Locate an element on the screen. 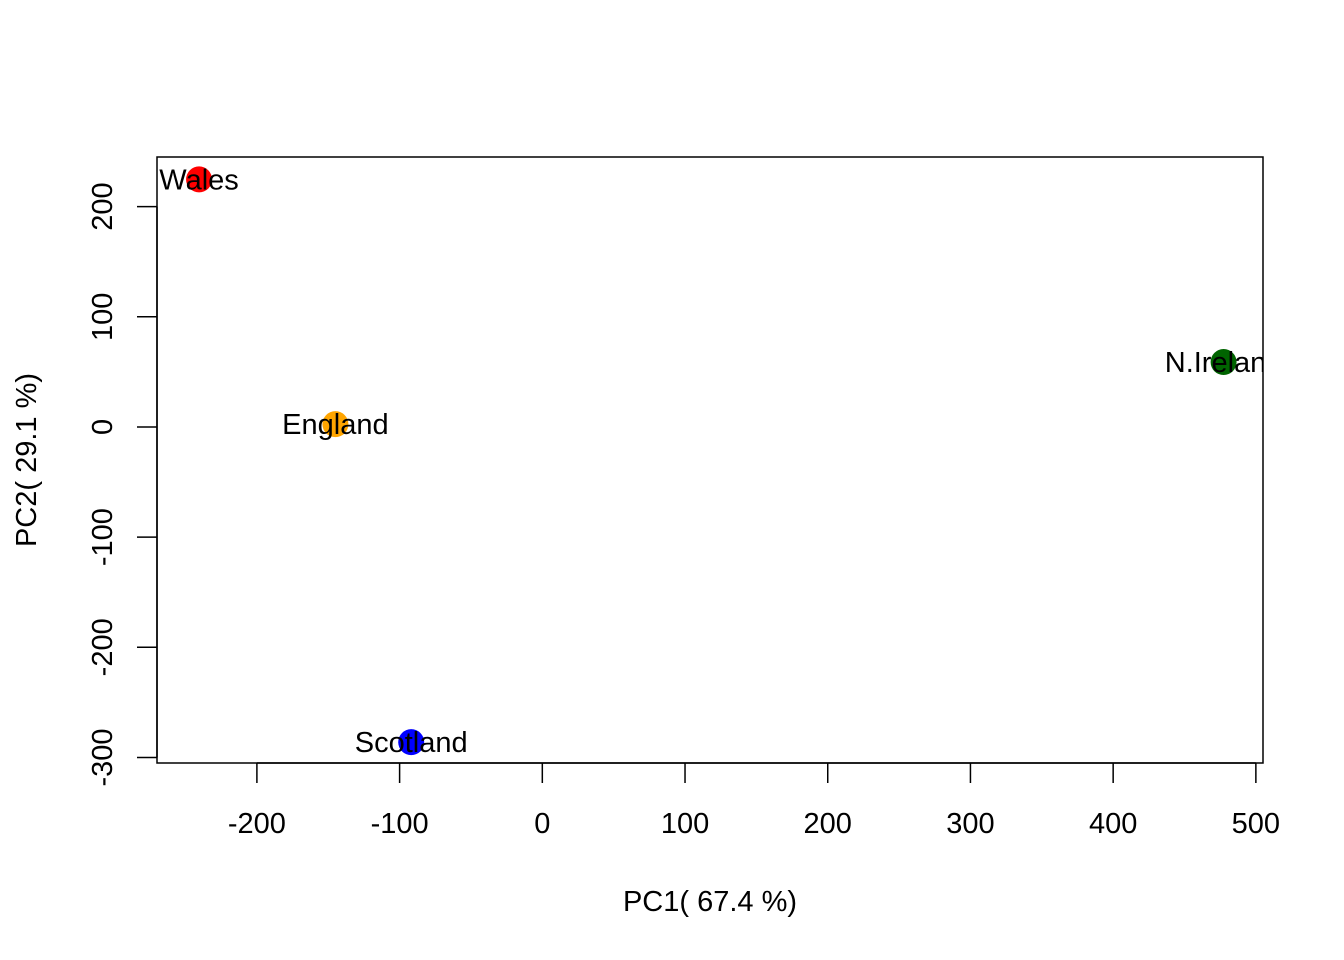  y-tick-label: -300 is located at coordinates (103, 757).